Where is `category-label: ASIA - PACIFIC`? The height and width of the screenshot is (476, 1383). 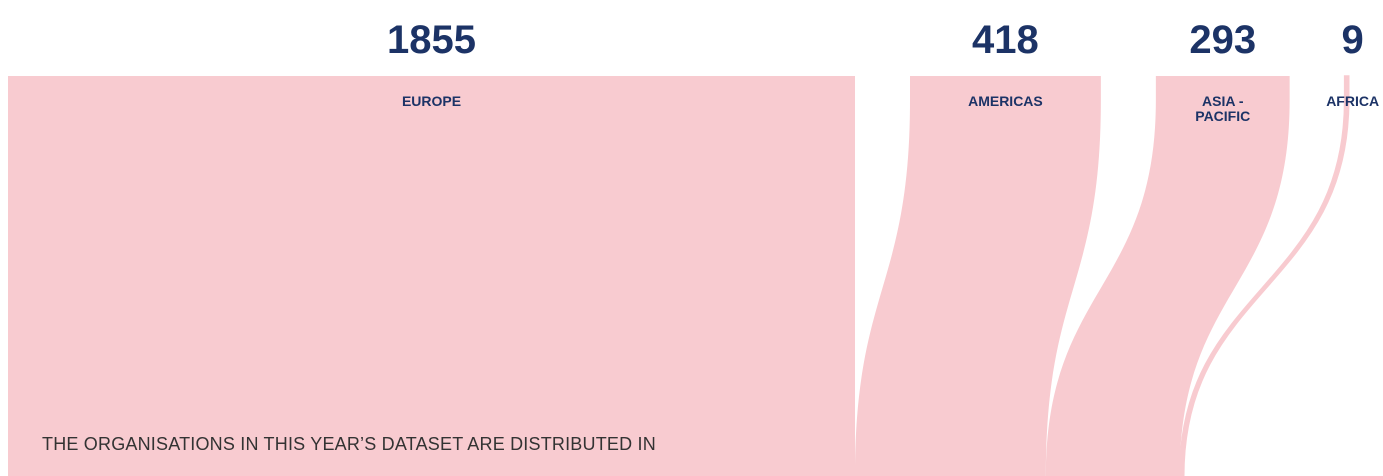 category-label: ASIA - PACIFIC is located at coordinates (1223, 108).